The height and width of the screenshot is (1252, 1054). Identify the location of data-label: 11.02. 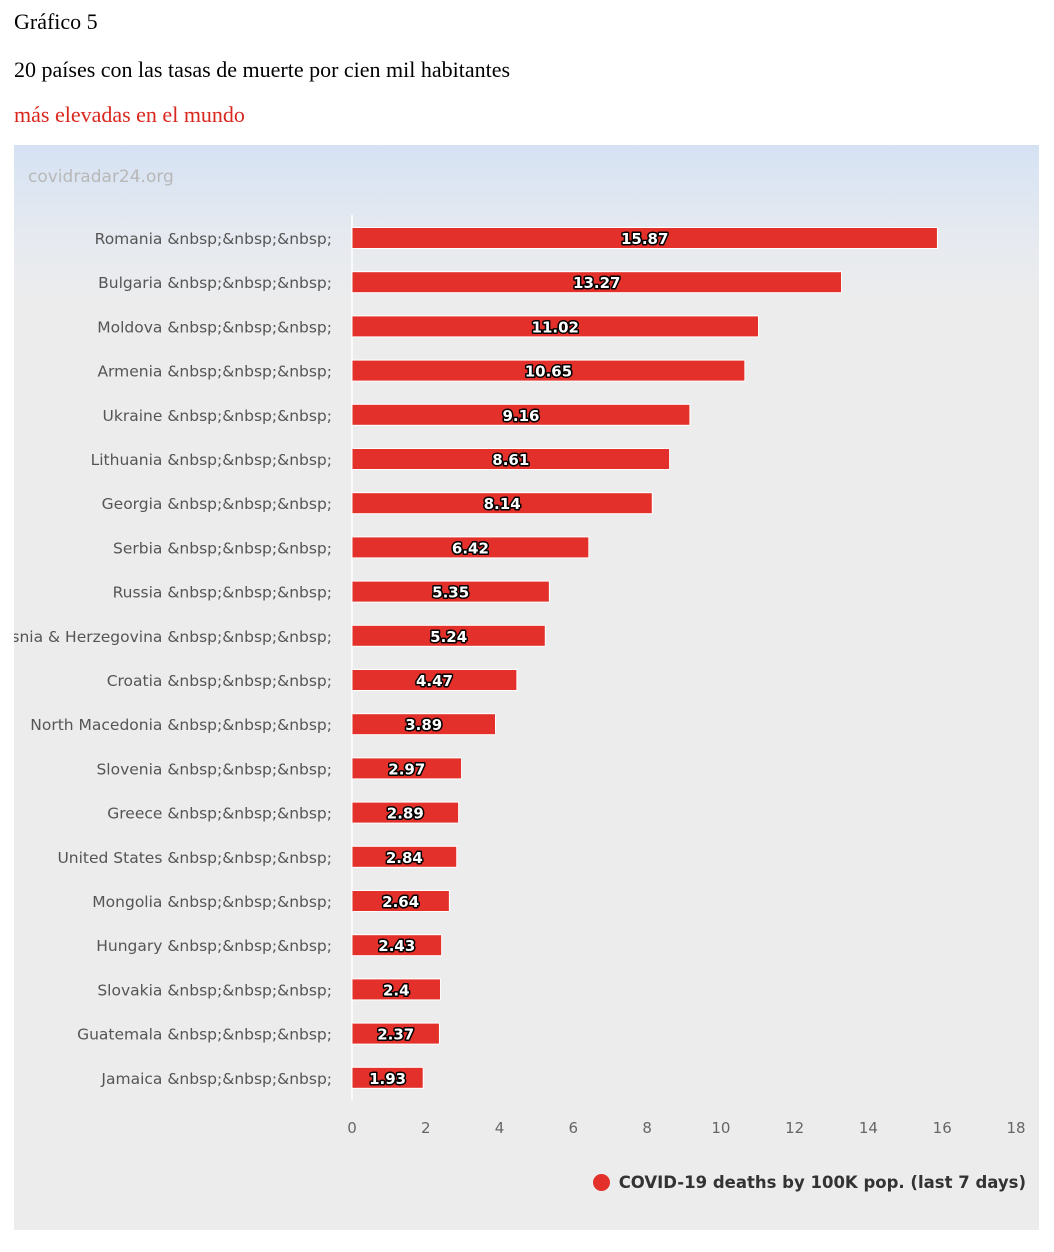
(555, 327).